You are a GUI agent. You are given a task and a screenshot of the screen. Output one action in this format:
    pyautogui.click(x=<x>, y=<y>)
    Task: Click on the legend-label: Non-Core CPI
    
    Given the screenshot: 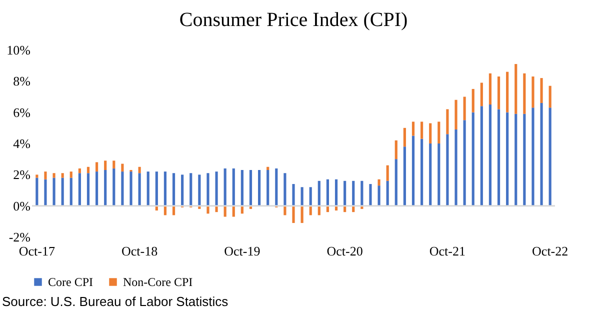 What is the action you would take?
    pyautogui.click(x=158, y=282)
    